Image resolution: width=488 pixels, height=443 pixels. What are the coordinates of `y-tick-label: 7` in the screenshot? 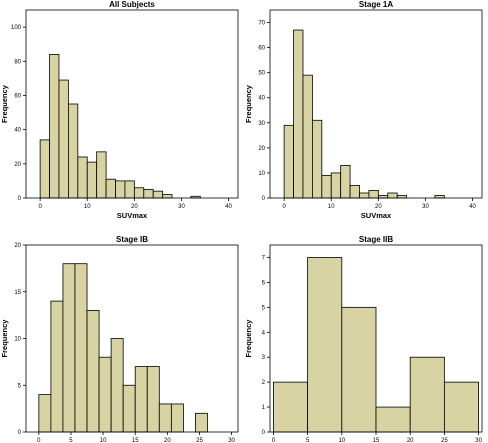 It's located at (264, 258).